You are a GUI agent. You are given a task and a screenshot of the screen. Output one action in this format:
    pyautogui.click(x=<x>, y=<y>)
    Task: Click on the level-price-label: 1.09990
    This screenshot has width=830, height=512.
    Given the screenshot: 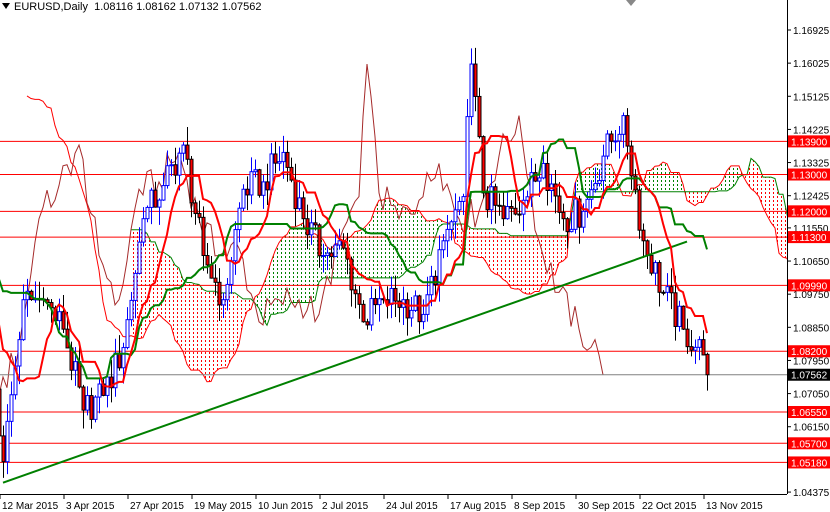 What is the action you would take?
    pyautogui.click(x=809, y=286)
    